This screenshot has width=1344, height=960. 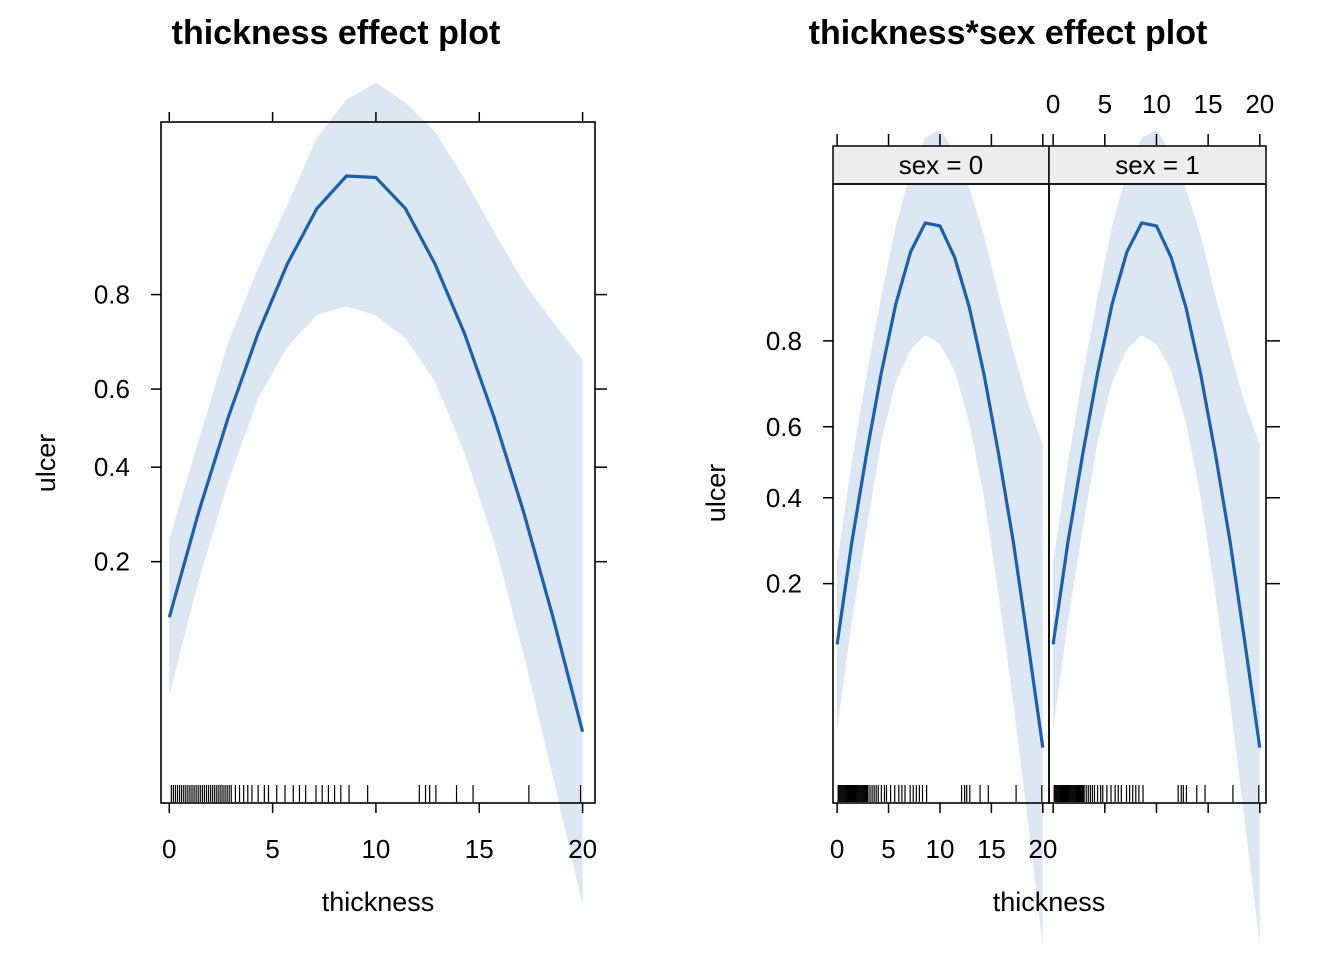 What do you see at coordinates (1049, 165) in the screenshot?
I see `strip-group: sex = 0 sex = 1` at bounding box center [1049, 165].